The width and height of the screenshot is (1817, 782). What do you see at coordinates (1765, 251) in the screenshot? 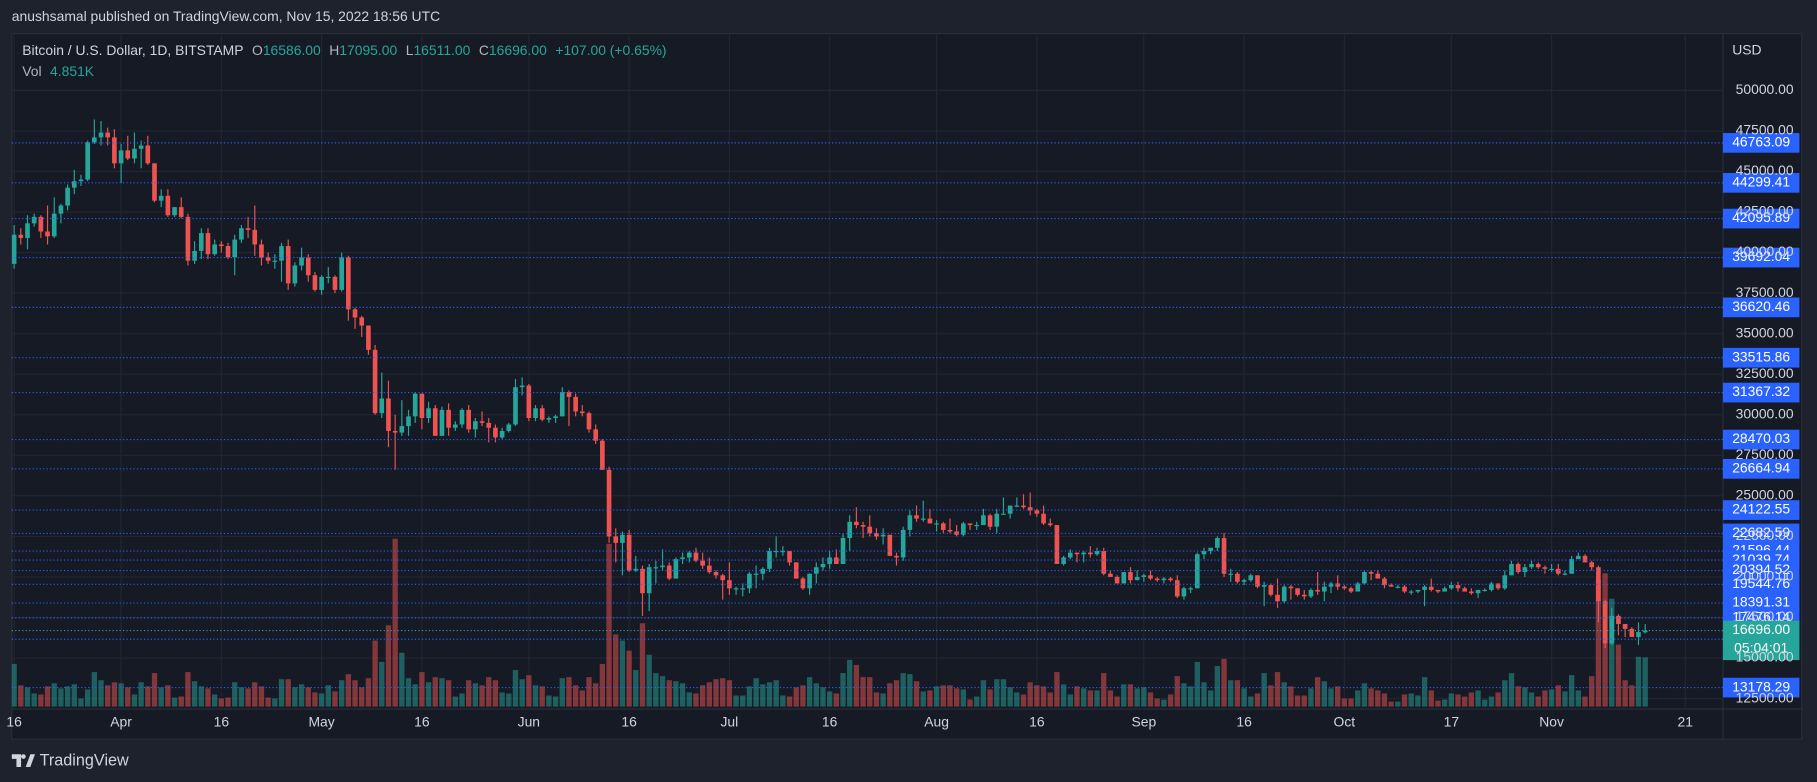
I see `y-tick-label: 40000.00` at bounding box center [1765, 251].